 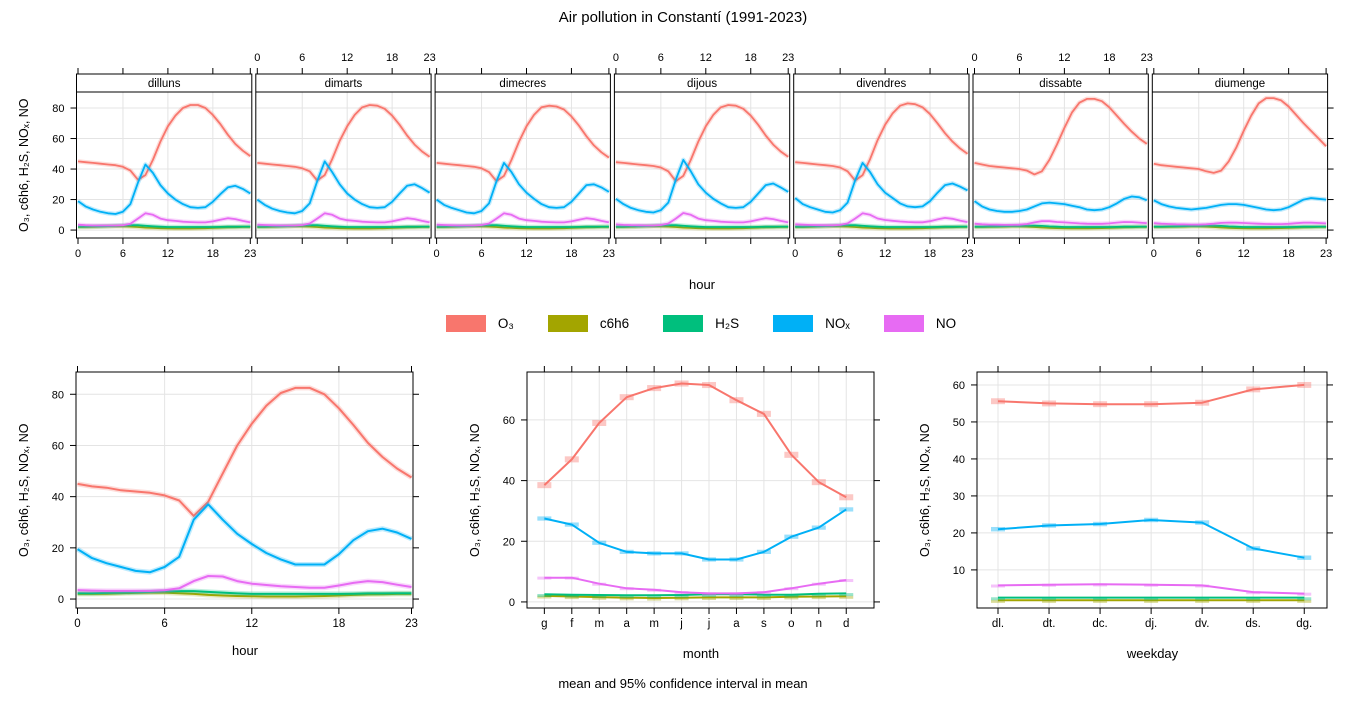 I want to click on svg-text: n, so click(x=819, y=624).